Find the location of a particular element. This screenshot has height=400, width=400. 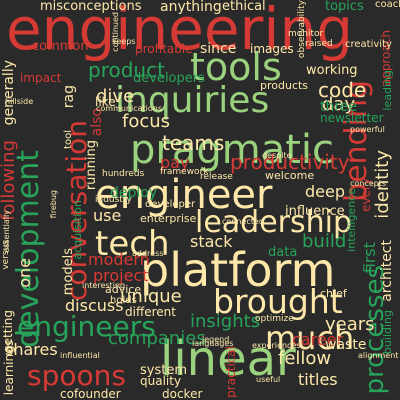

word-powerful: powerful is located at coordinates (367, 129).